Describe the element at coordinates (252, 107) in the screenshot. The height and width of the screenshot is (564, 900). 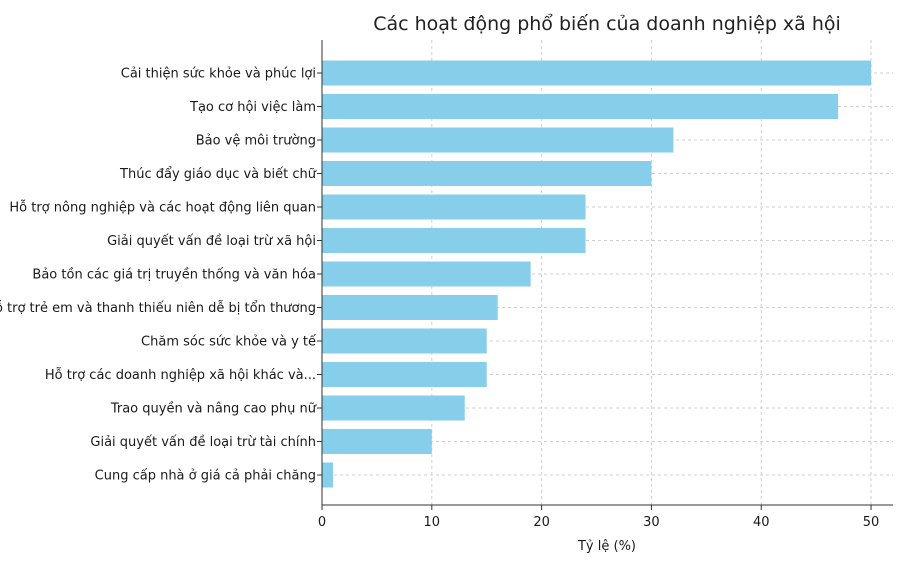
I see `category-label: Tạo cơ hội việc làm` at that location.